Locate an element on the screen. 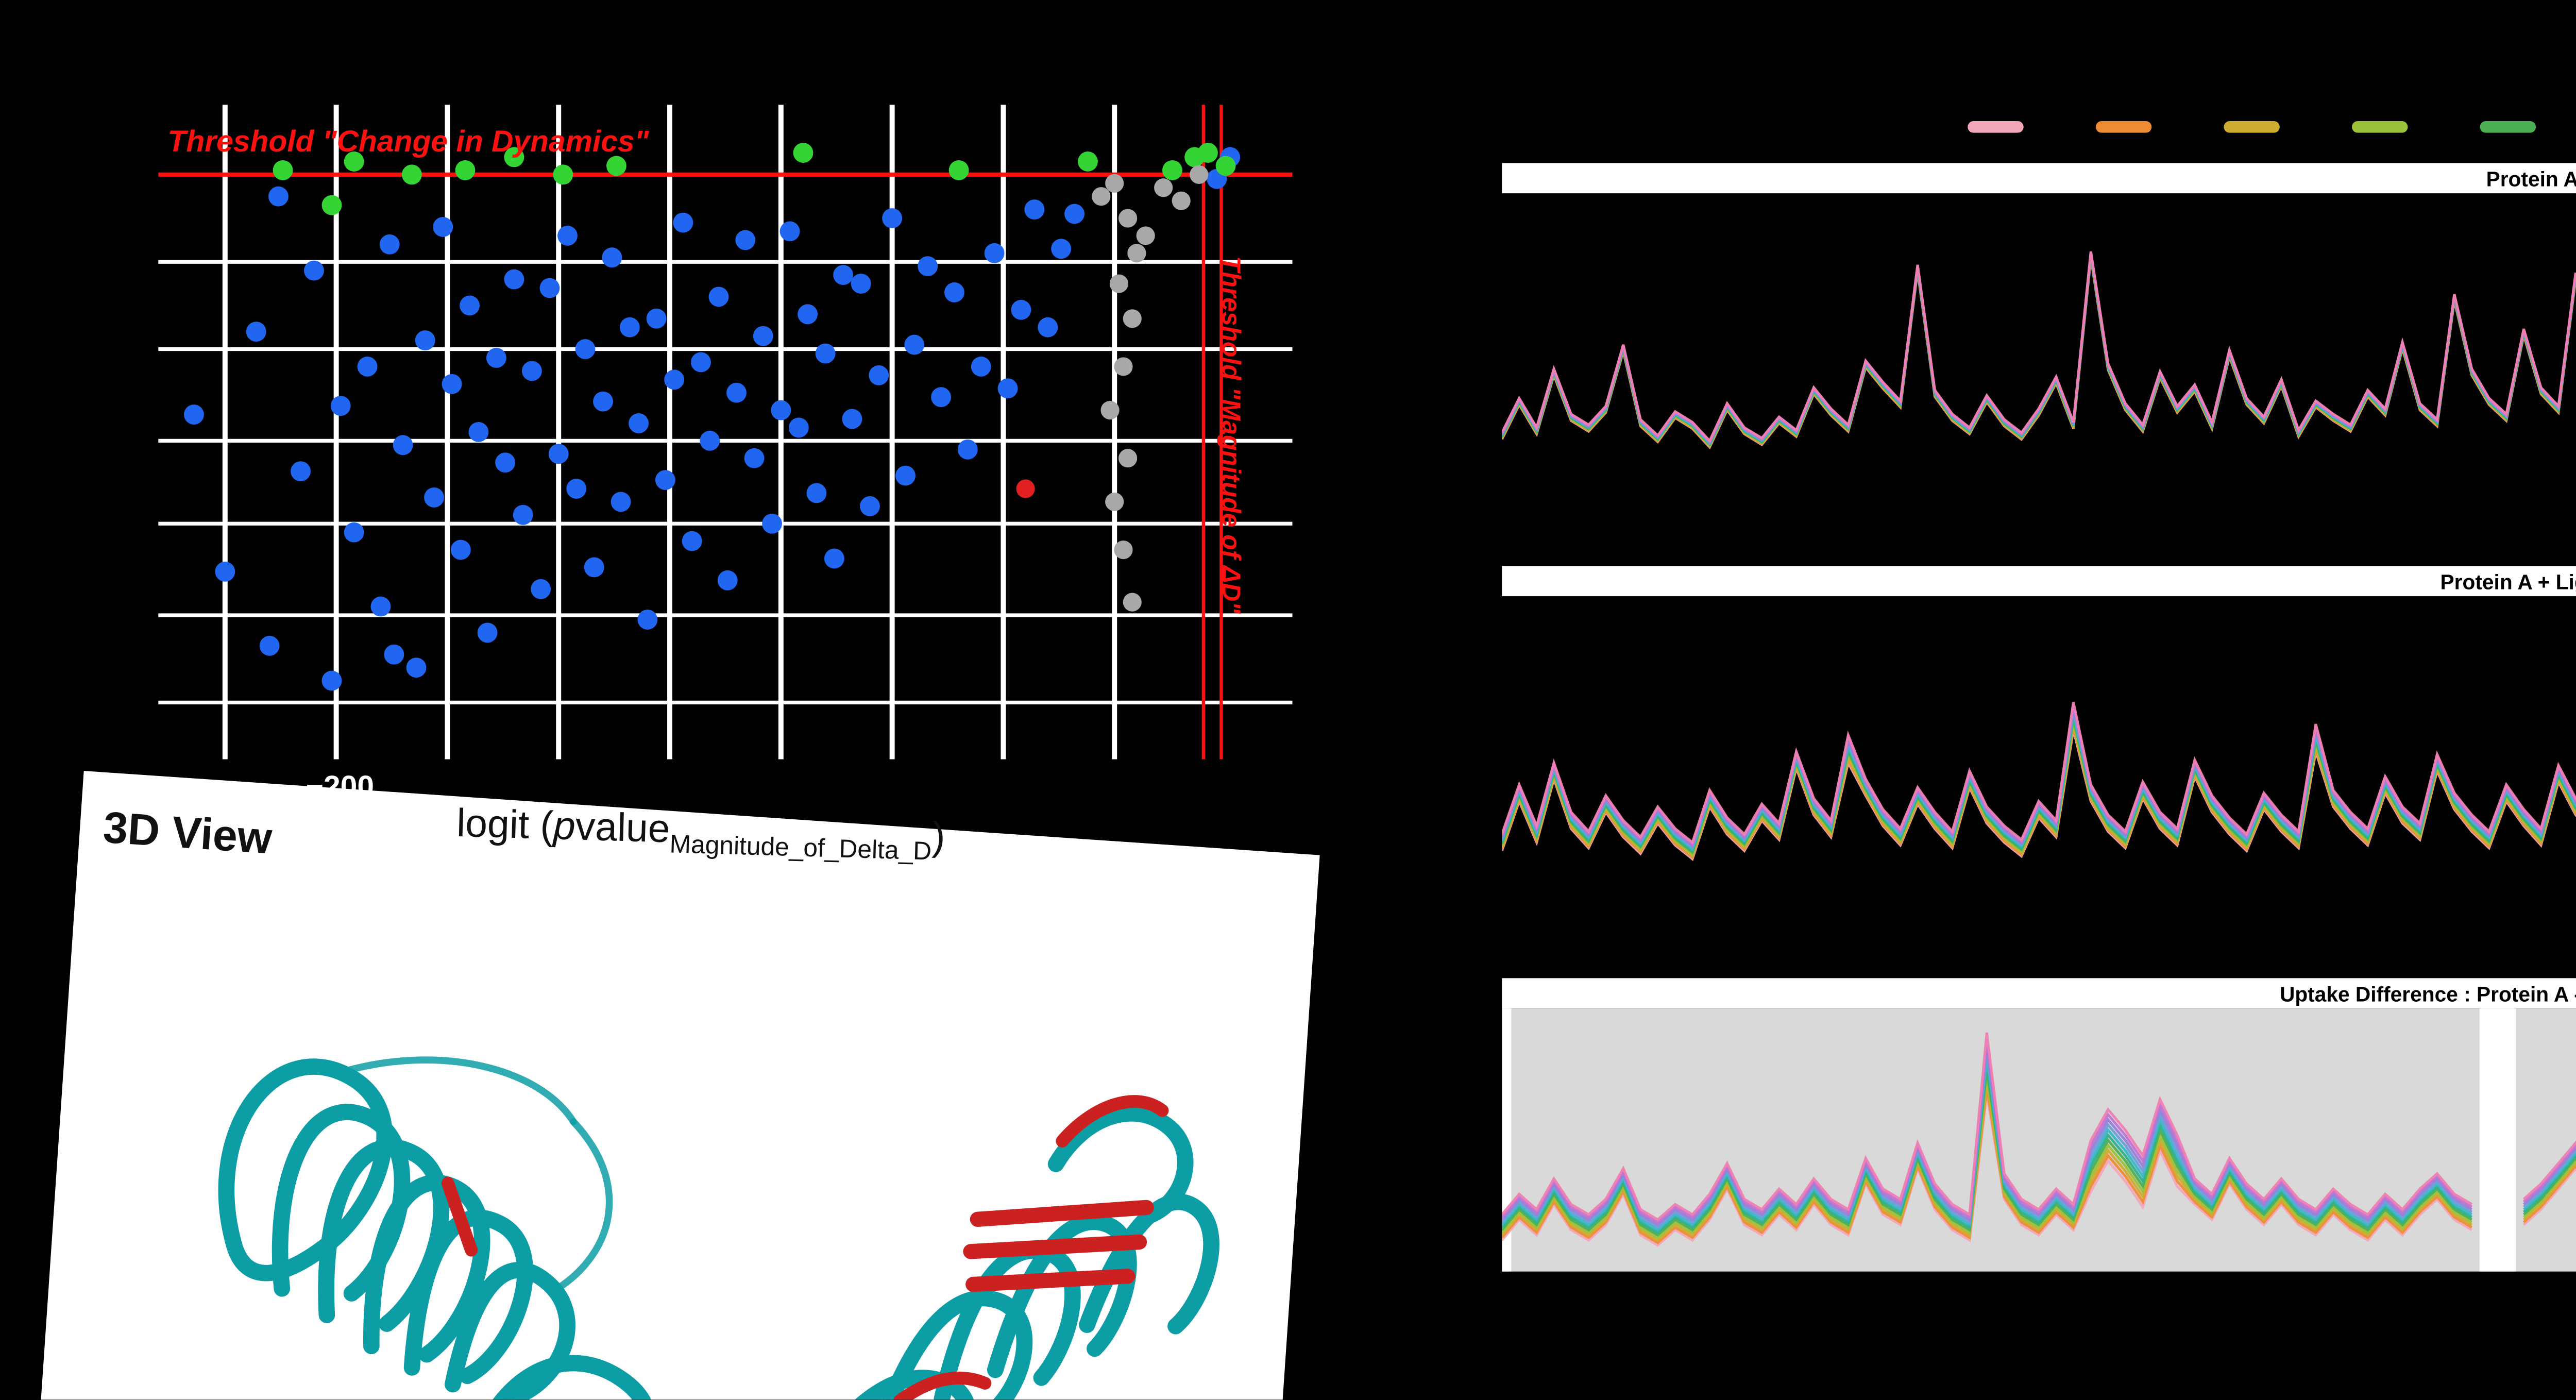 The image size is (2576, 1400). ribbon-teal-strands is located at coordinates (718, 1228).